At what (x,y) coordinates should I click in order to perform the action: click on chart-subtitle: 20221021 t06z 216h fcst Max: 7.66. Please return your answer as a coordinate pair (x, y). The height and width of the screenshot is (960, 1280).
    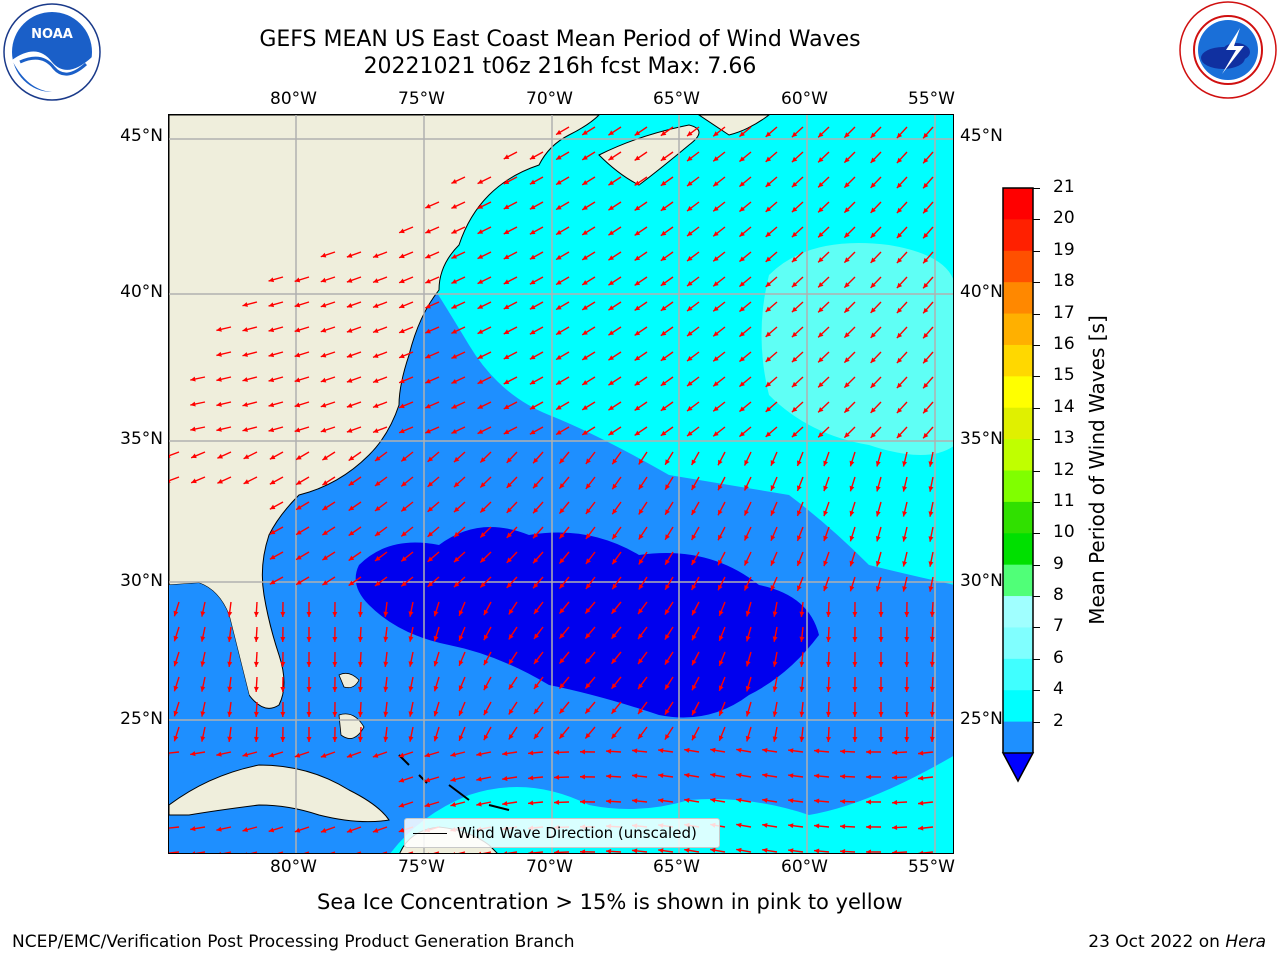
    Looking at the image, I should click on (560, 66).